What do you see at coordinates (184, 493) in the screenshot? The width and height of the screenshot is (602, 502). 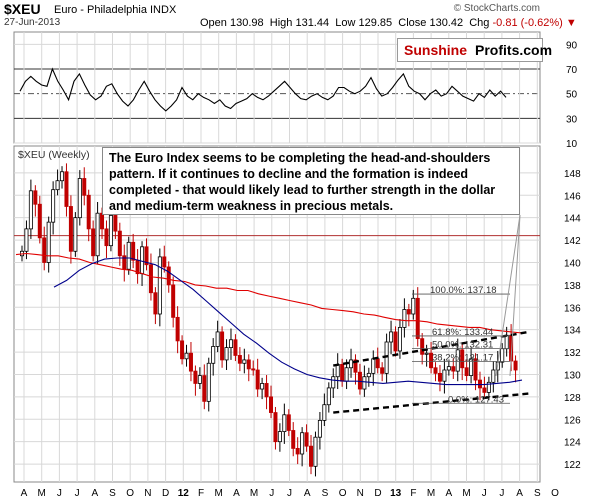 I see `x-tick-label: 12` at bounding box center [184, 493].